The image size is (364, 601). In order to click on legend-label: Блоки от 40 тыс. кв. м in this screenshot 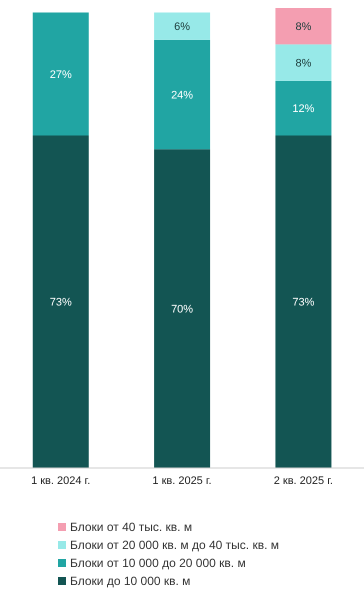, I will do `click(131, 527)`.